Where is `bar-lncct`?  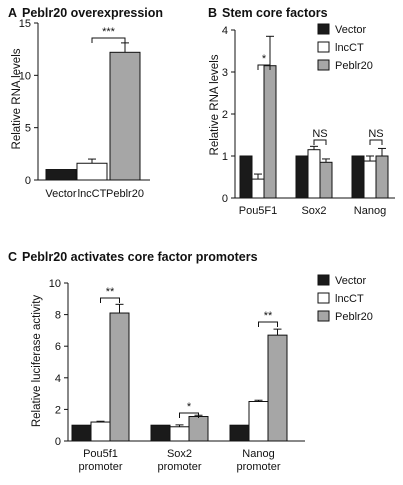 bar-lncct is located at coordinates (92, 171).